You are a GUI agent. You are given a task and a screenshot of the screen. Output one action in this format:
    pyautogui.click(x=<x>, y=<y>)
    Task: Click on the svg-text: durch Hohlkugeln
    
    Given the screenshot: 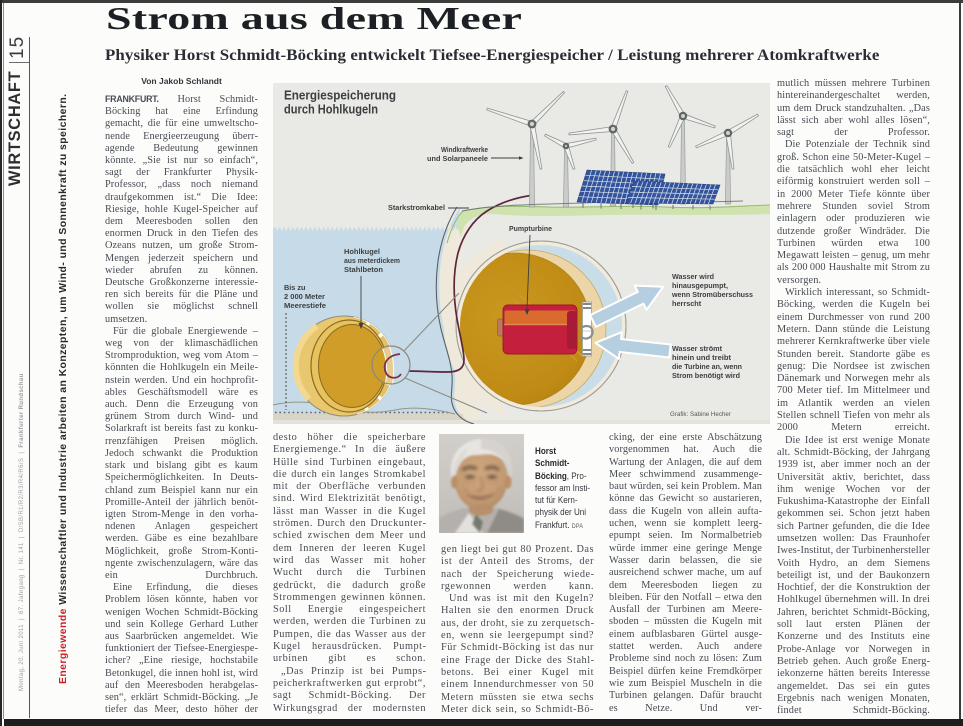 What is the action you would take?
    pyautogui.click(x=331, y=109)
    